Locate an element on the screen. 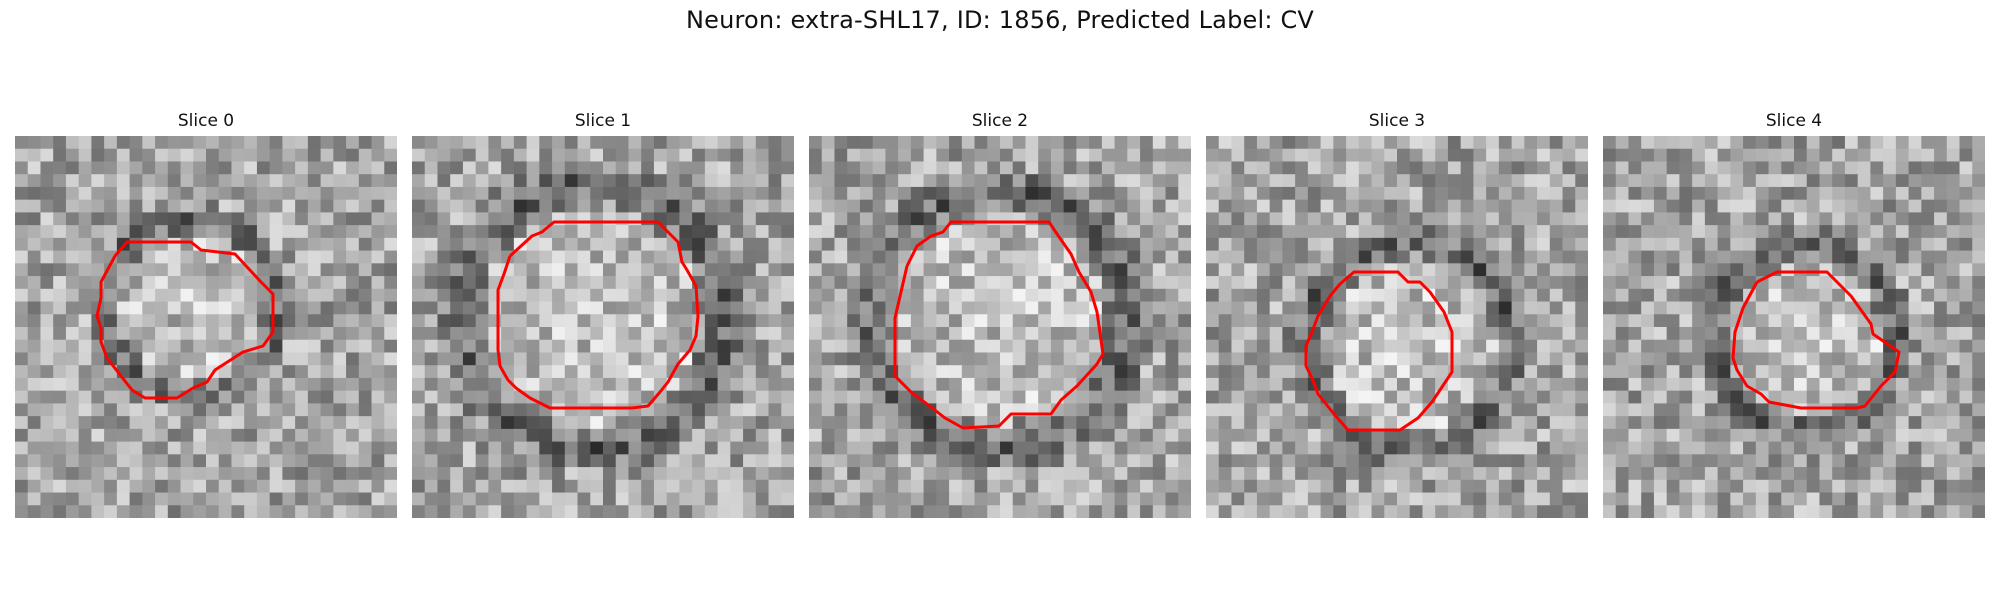 This screenshot has height=600, width=2000. slice-panel-3: Slice 3 is located at coordinates (1397, 313).